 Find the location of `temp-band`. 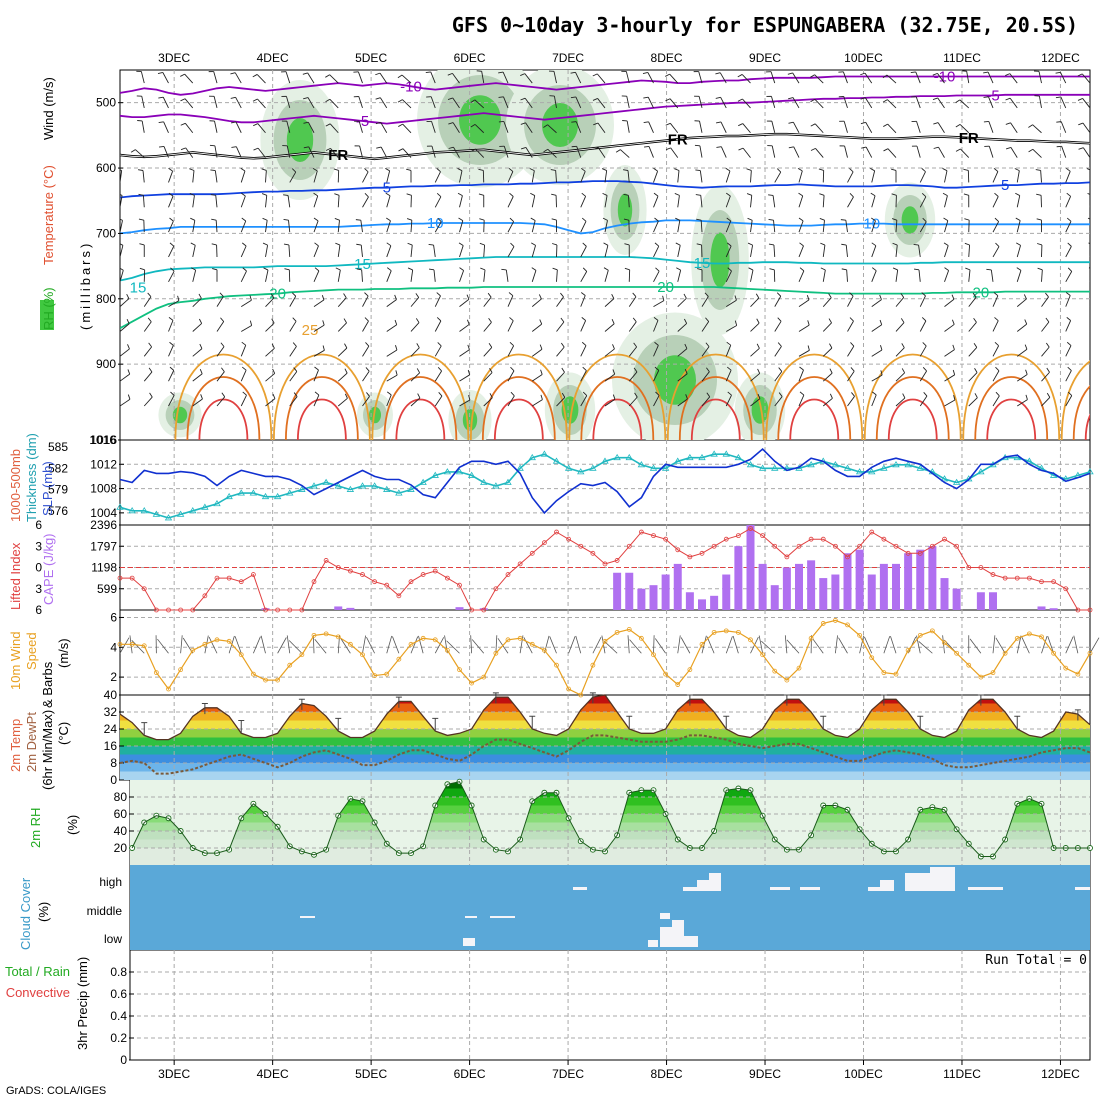

temp-band is located at coordinates (605, 758).